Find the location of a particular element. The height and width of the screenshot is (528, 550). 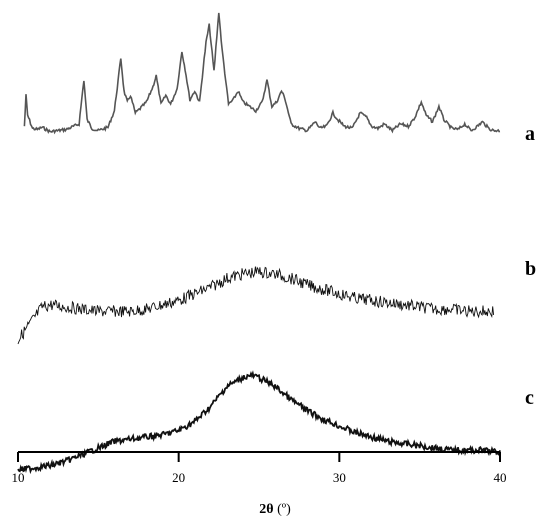

x-axis-title-unit: (º) is located at coordinates (283, 509).